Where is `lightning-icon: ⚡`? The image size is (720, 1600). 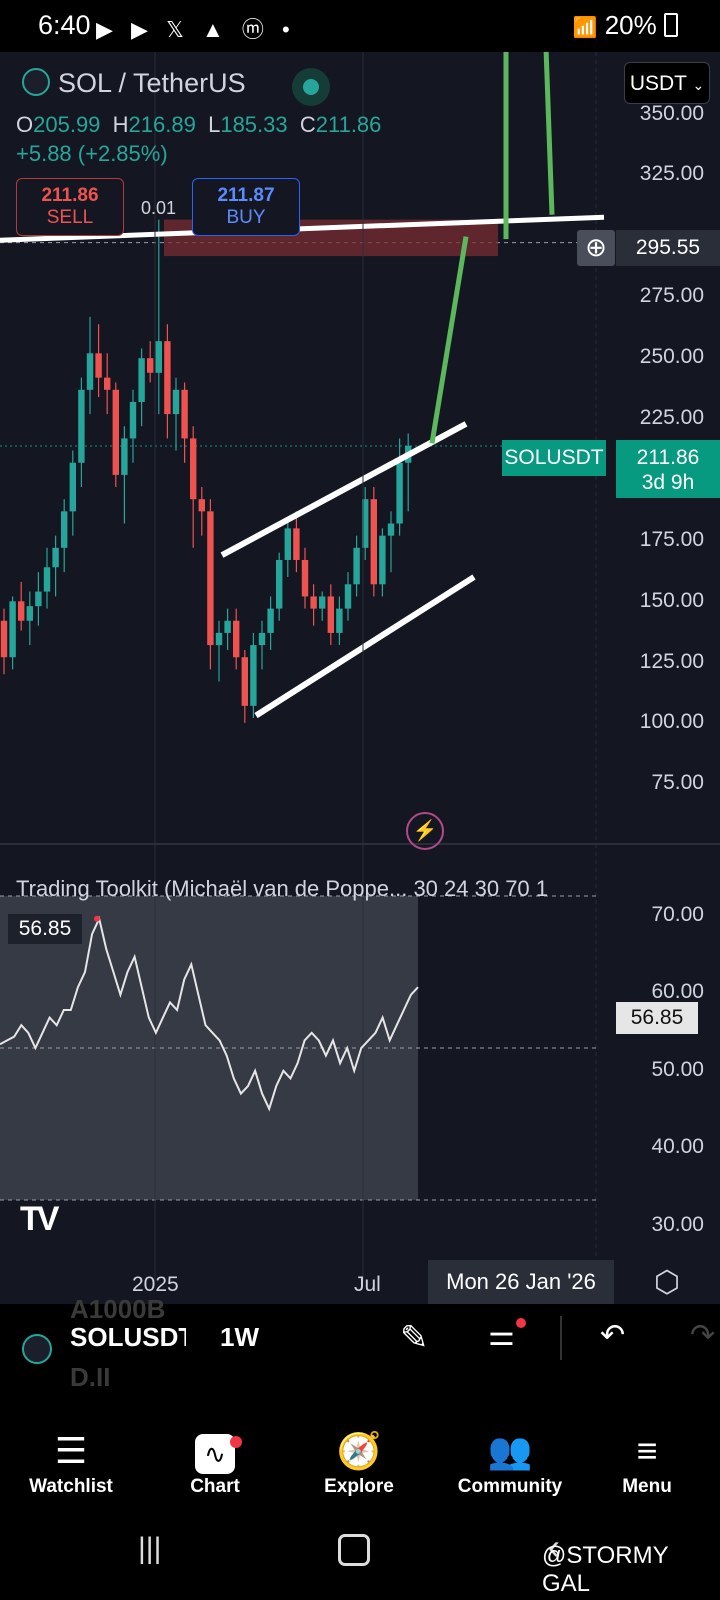 lightning-icon: ⚡ is located at coordinates (425, 831).